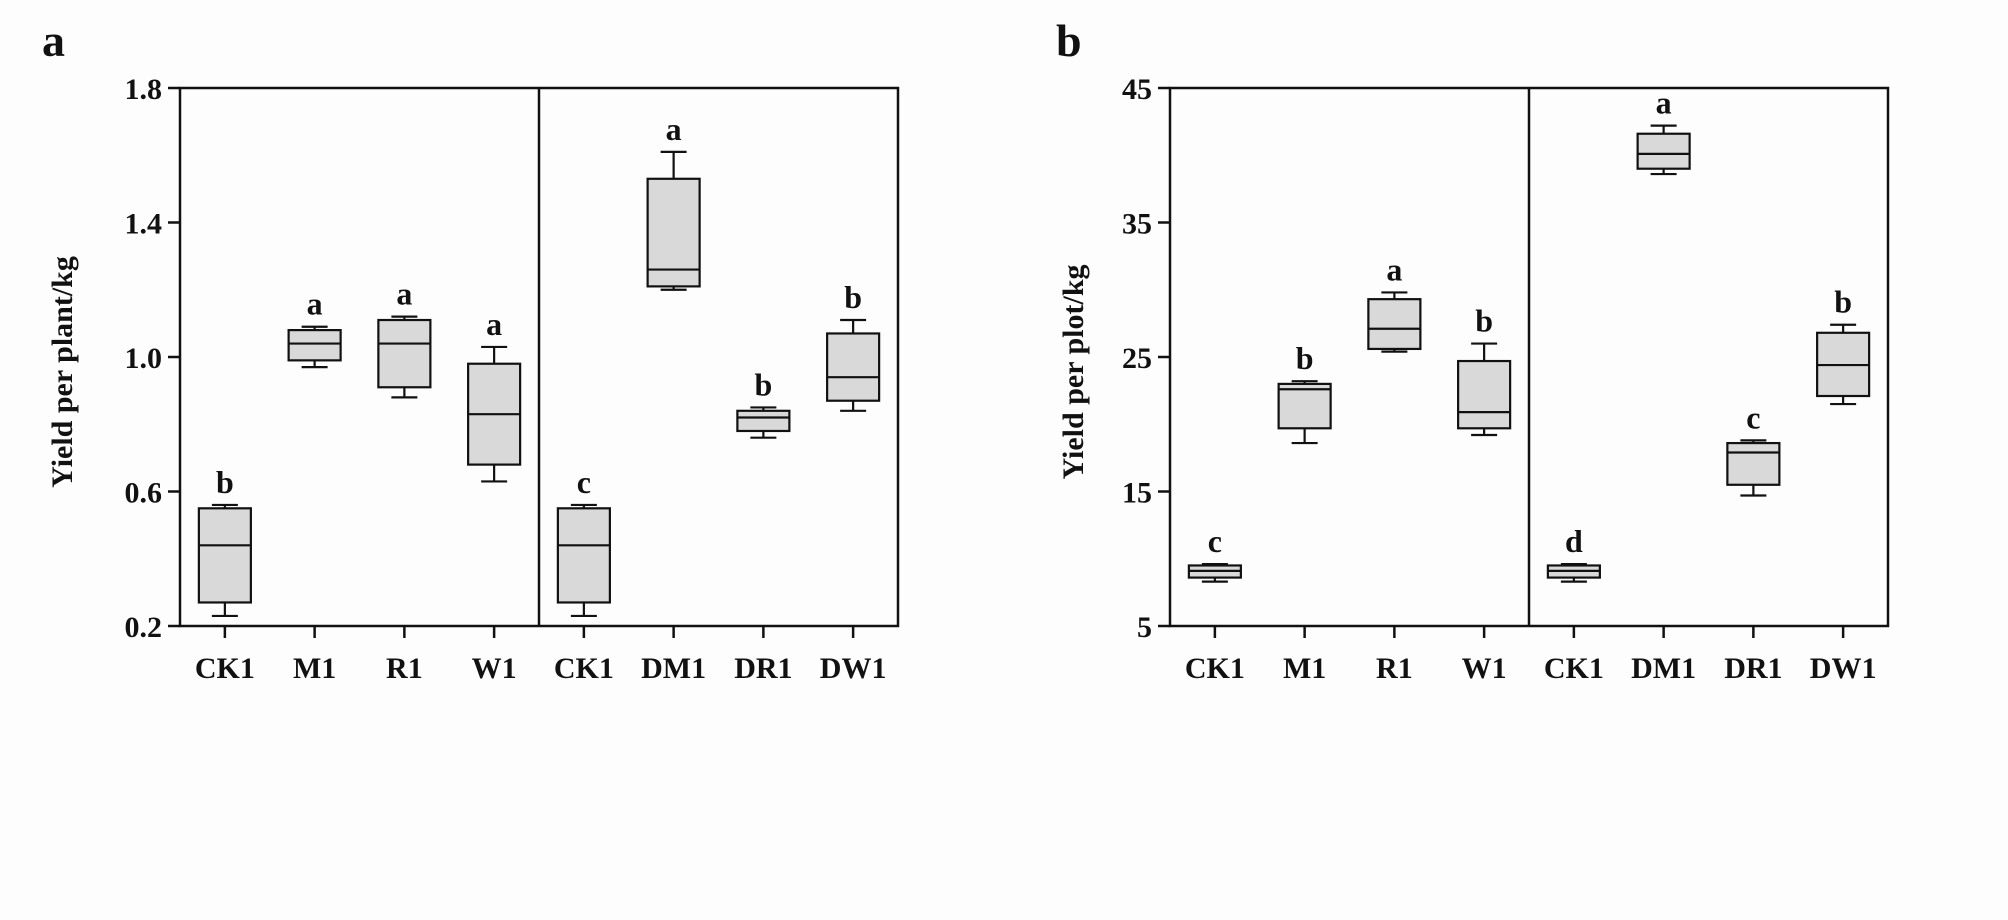 The width and height of the screenshot is (2008, 920). What do you see at coordinates (853, 367) in the screenshot?
I see `box-dw1` at bounding box center [853, 367].